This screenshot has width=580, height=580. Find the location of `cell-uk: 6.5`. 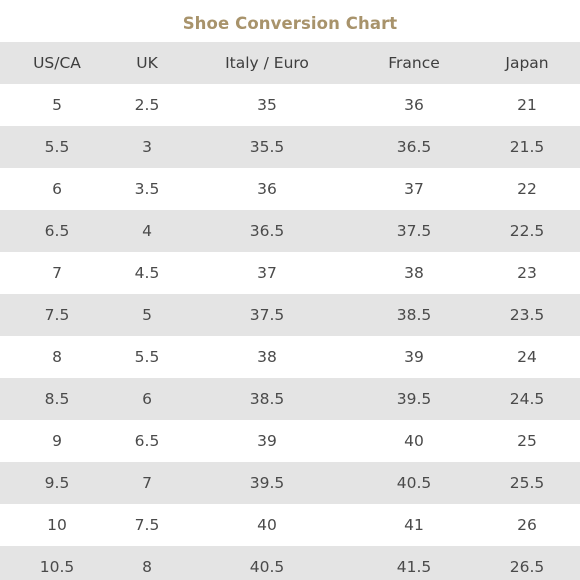

cell-uk: 6.5 is located at coordinates (147, 441).